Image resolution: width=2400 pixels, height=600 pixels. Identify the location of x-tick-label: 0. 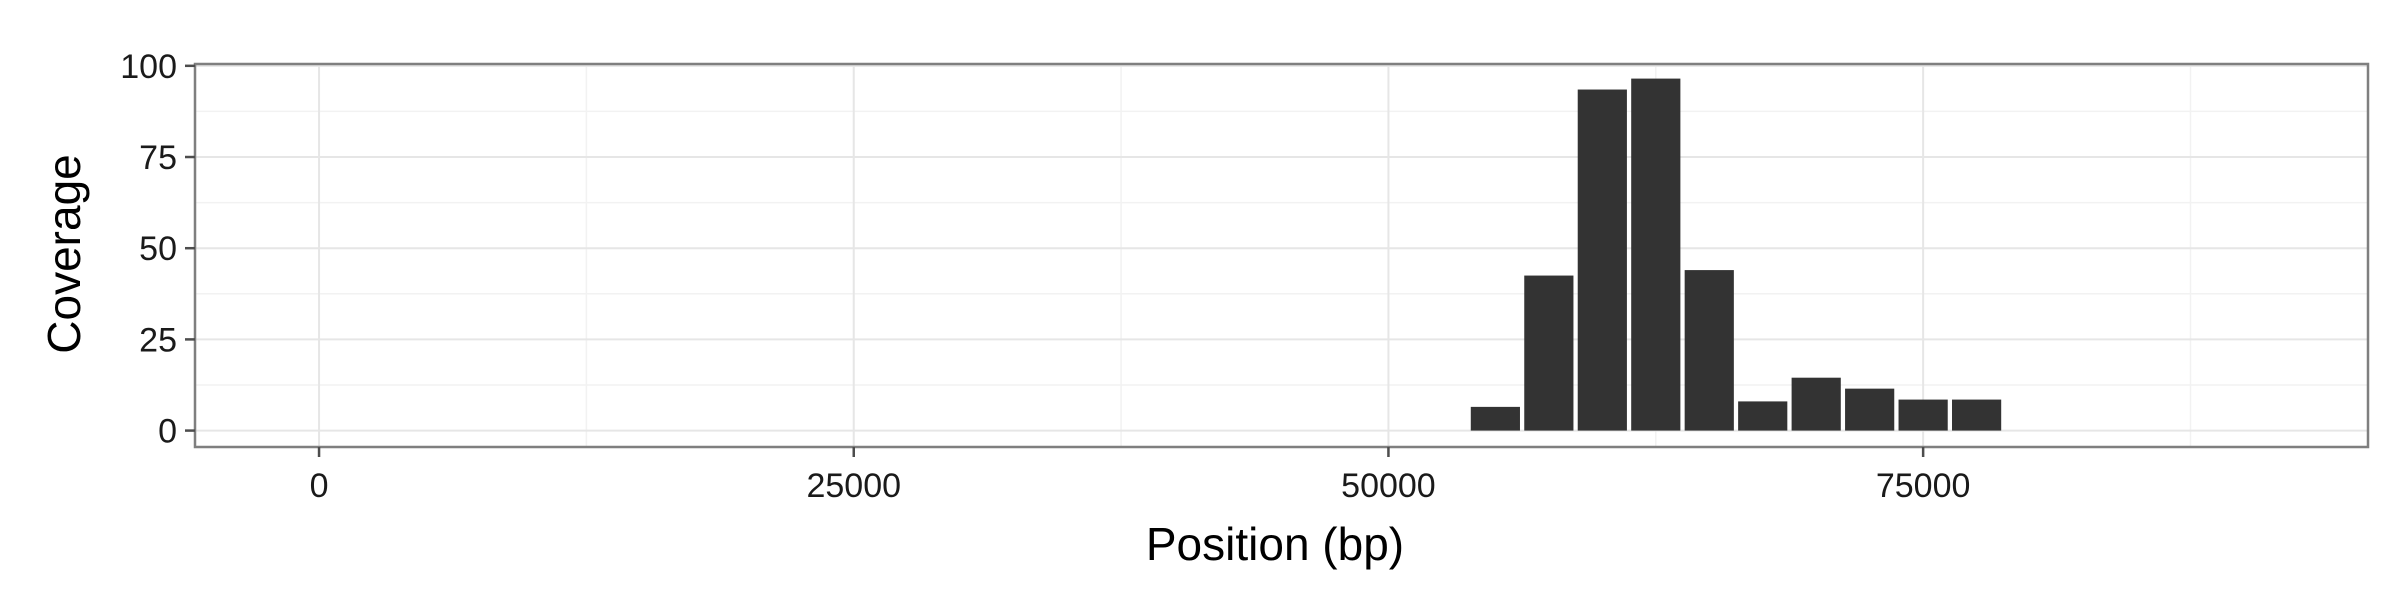
(319, 486).